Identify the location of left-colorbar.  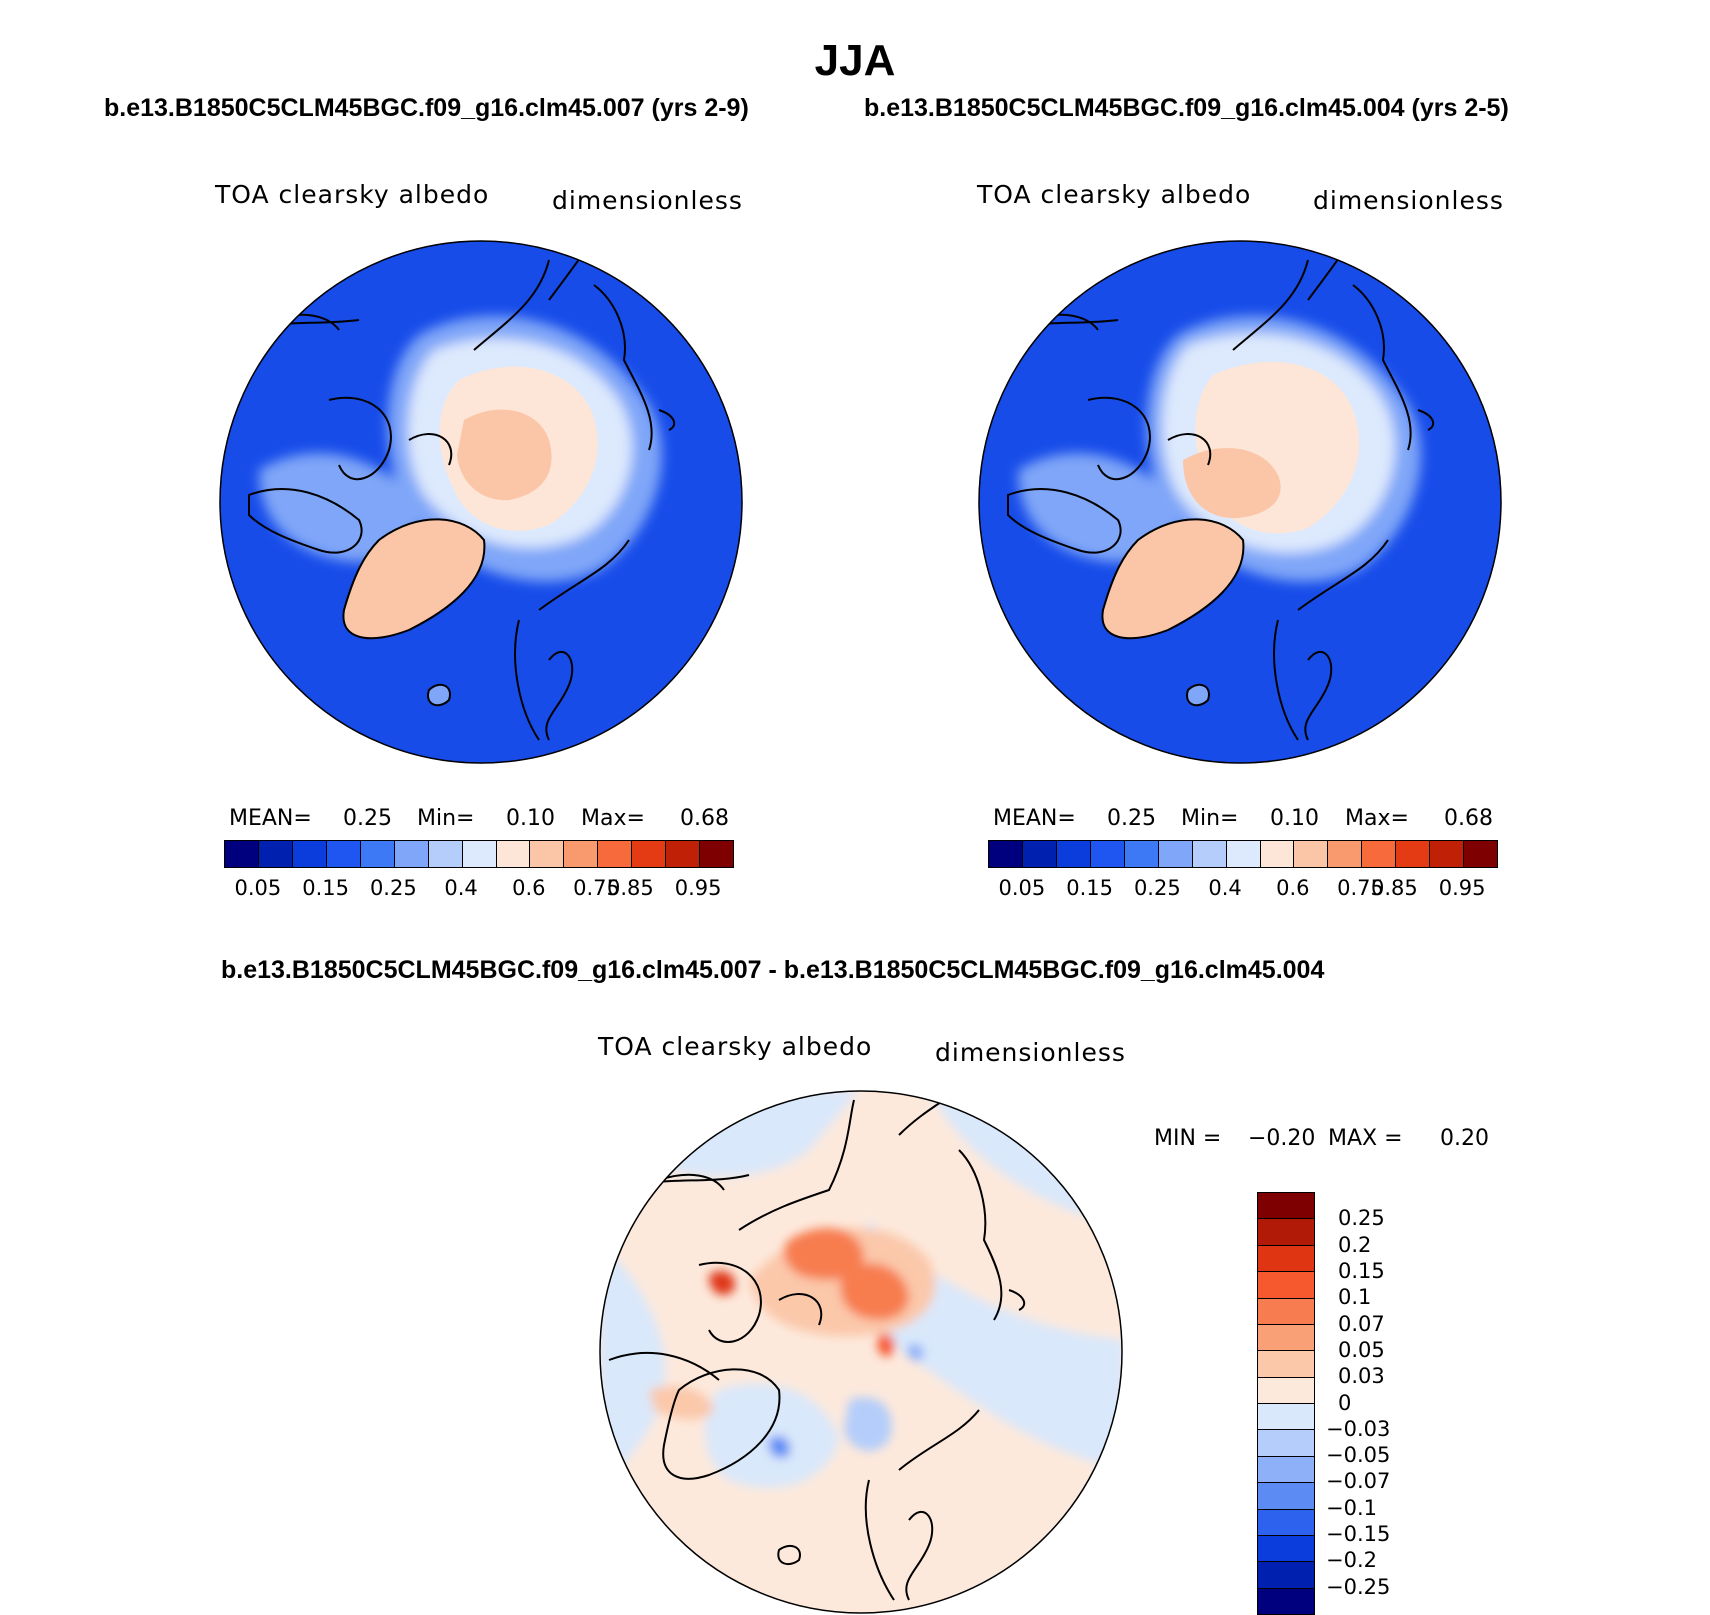
(479, 854).